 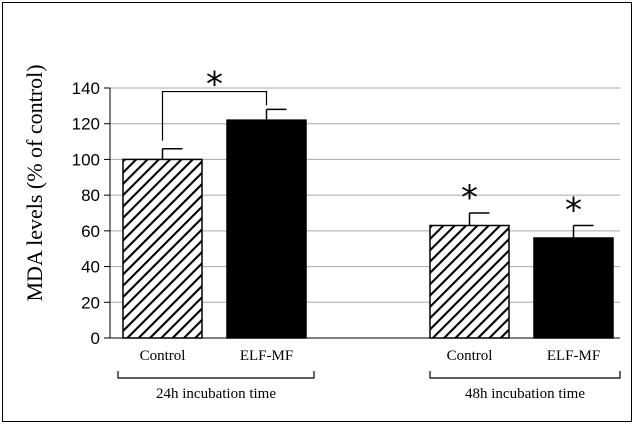 What do you see at coordinates (216, 394) in the screenshot?
I see `group-label: 24h incubation time` at bounding box center [216, 394].